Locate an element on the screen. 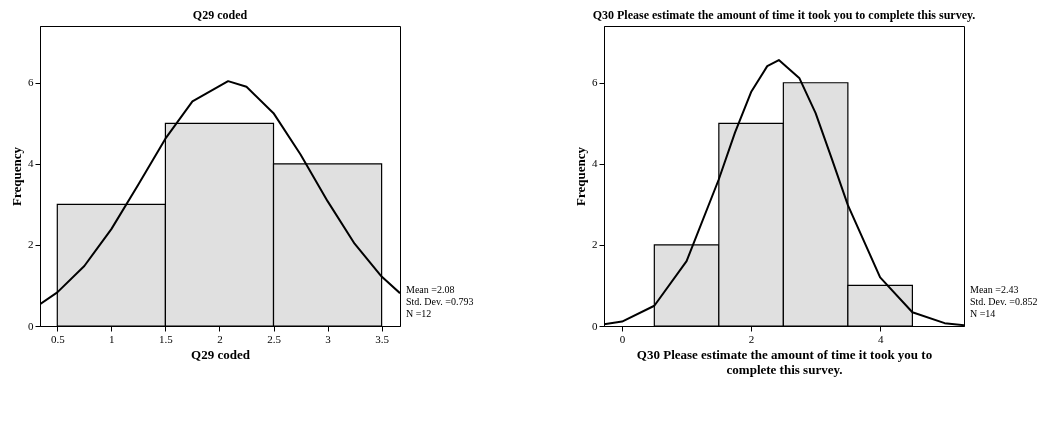 The width and height of the screenshot is (1060, 422). x-axis-title: Q30 Please estimate the amount of time it took you to complete this survey. is located at coordinates (784, 361).